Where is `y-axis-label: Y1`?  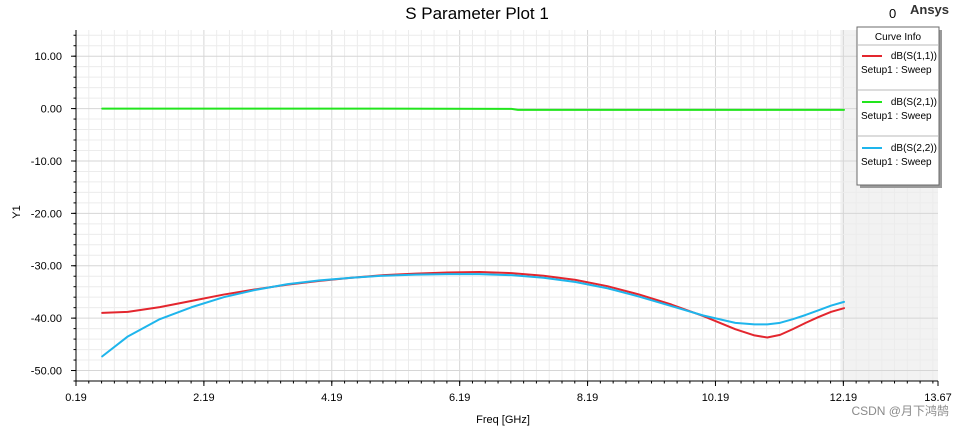
y-axis-label: Y1 is located at coordinates (17, 211).